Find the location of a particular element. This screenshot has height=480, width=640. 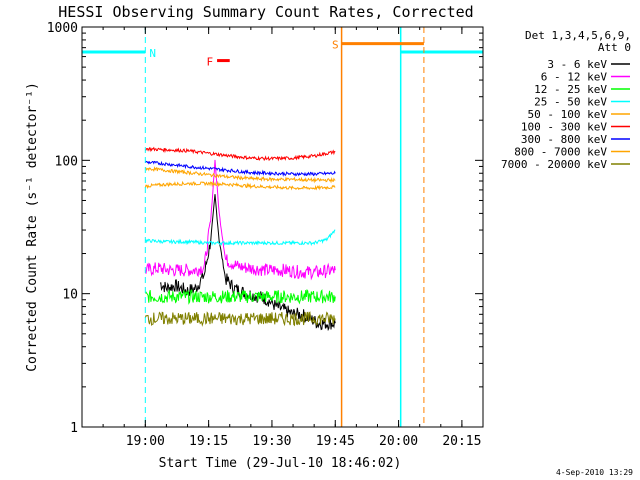

flare-marker-label: F is located at coordinates (209, 62).